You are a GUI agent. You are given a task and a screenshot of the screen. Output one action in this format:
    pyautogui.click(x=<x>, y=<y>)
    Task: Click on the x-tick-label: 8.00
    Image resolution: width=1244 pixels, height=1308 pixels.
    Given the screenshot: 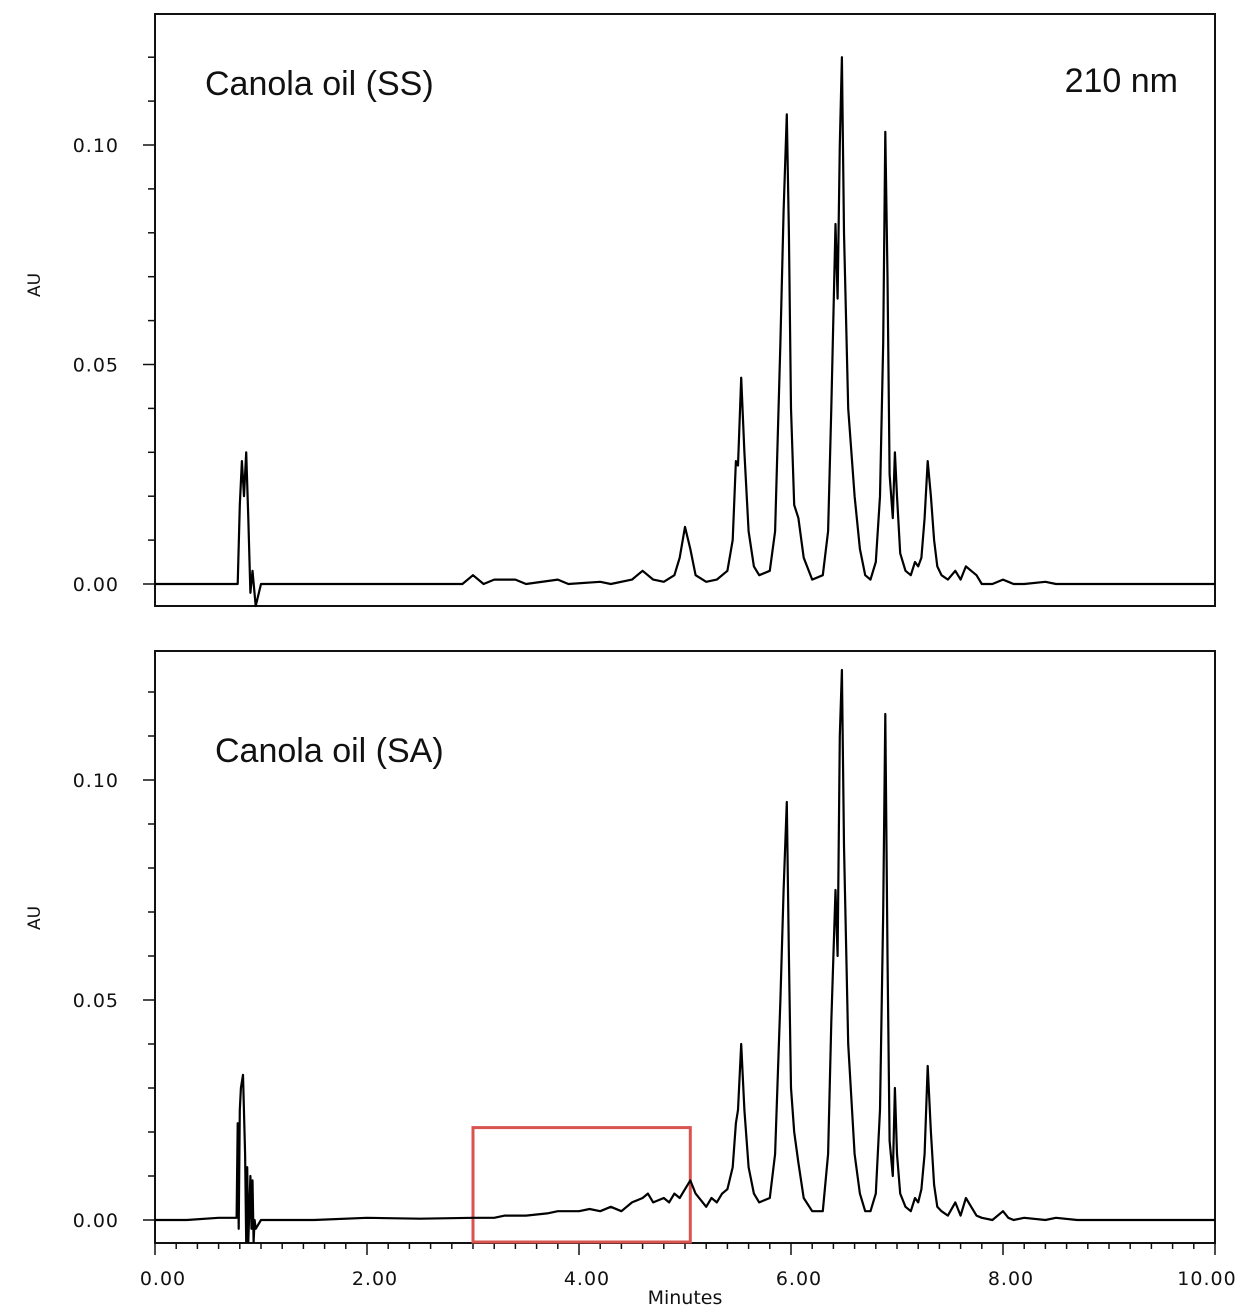 What is the action you would take?
    pyautogui.click(x=1011, y=1279)
    